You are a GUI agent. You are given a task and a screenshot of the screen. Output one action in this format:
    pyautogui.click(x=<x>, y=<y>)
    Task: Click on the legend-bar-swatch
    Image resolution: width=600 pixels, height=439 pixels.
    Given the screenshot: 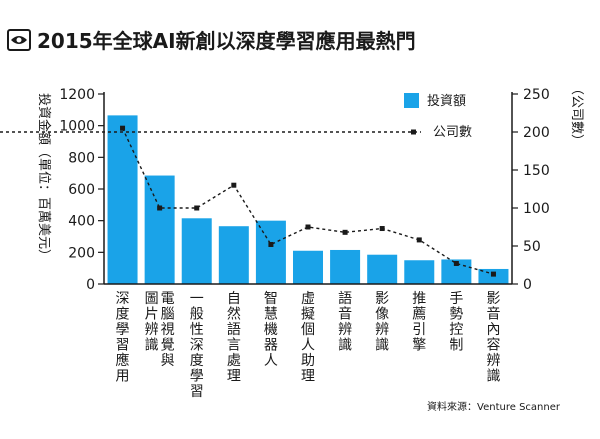 What is the action you would take?
    pyautogui.click(x=411, y=100)
    